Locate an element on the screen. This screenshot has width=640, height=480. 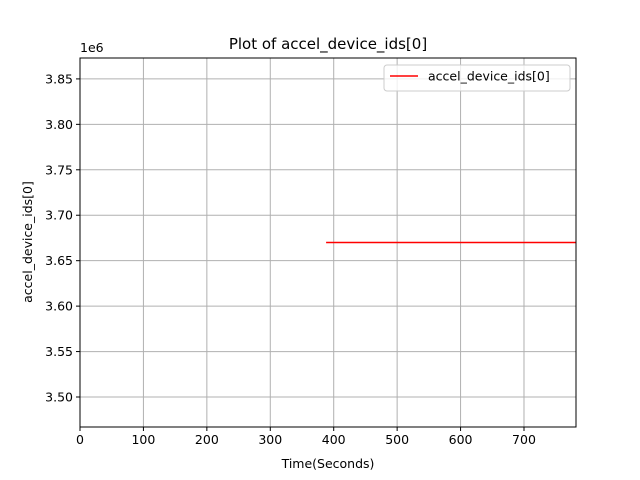
y-tick-label: 3.70 is located at coordinates (59, 215).